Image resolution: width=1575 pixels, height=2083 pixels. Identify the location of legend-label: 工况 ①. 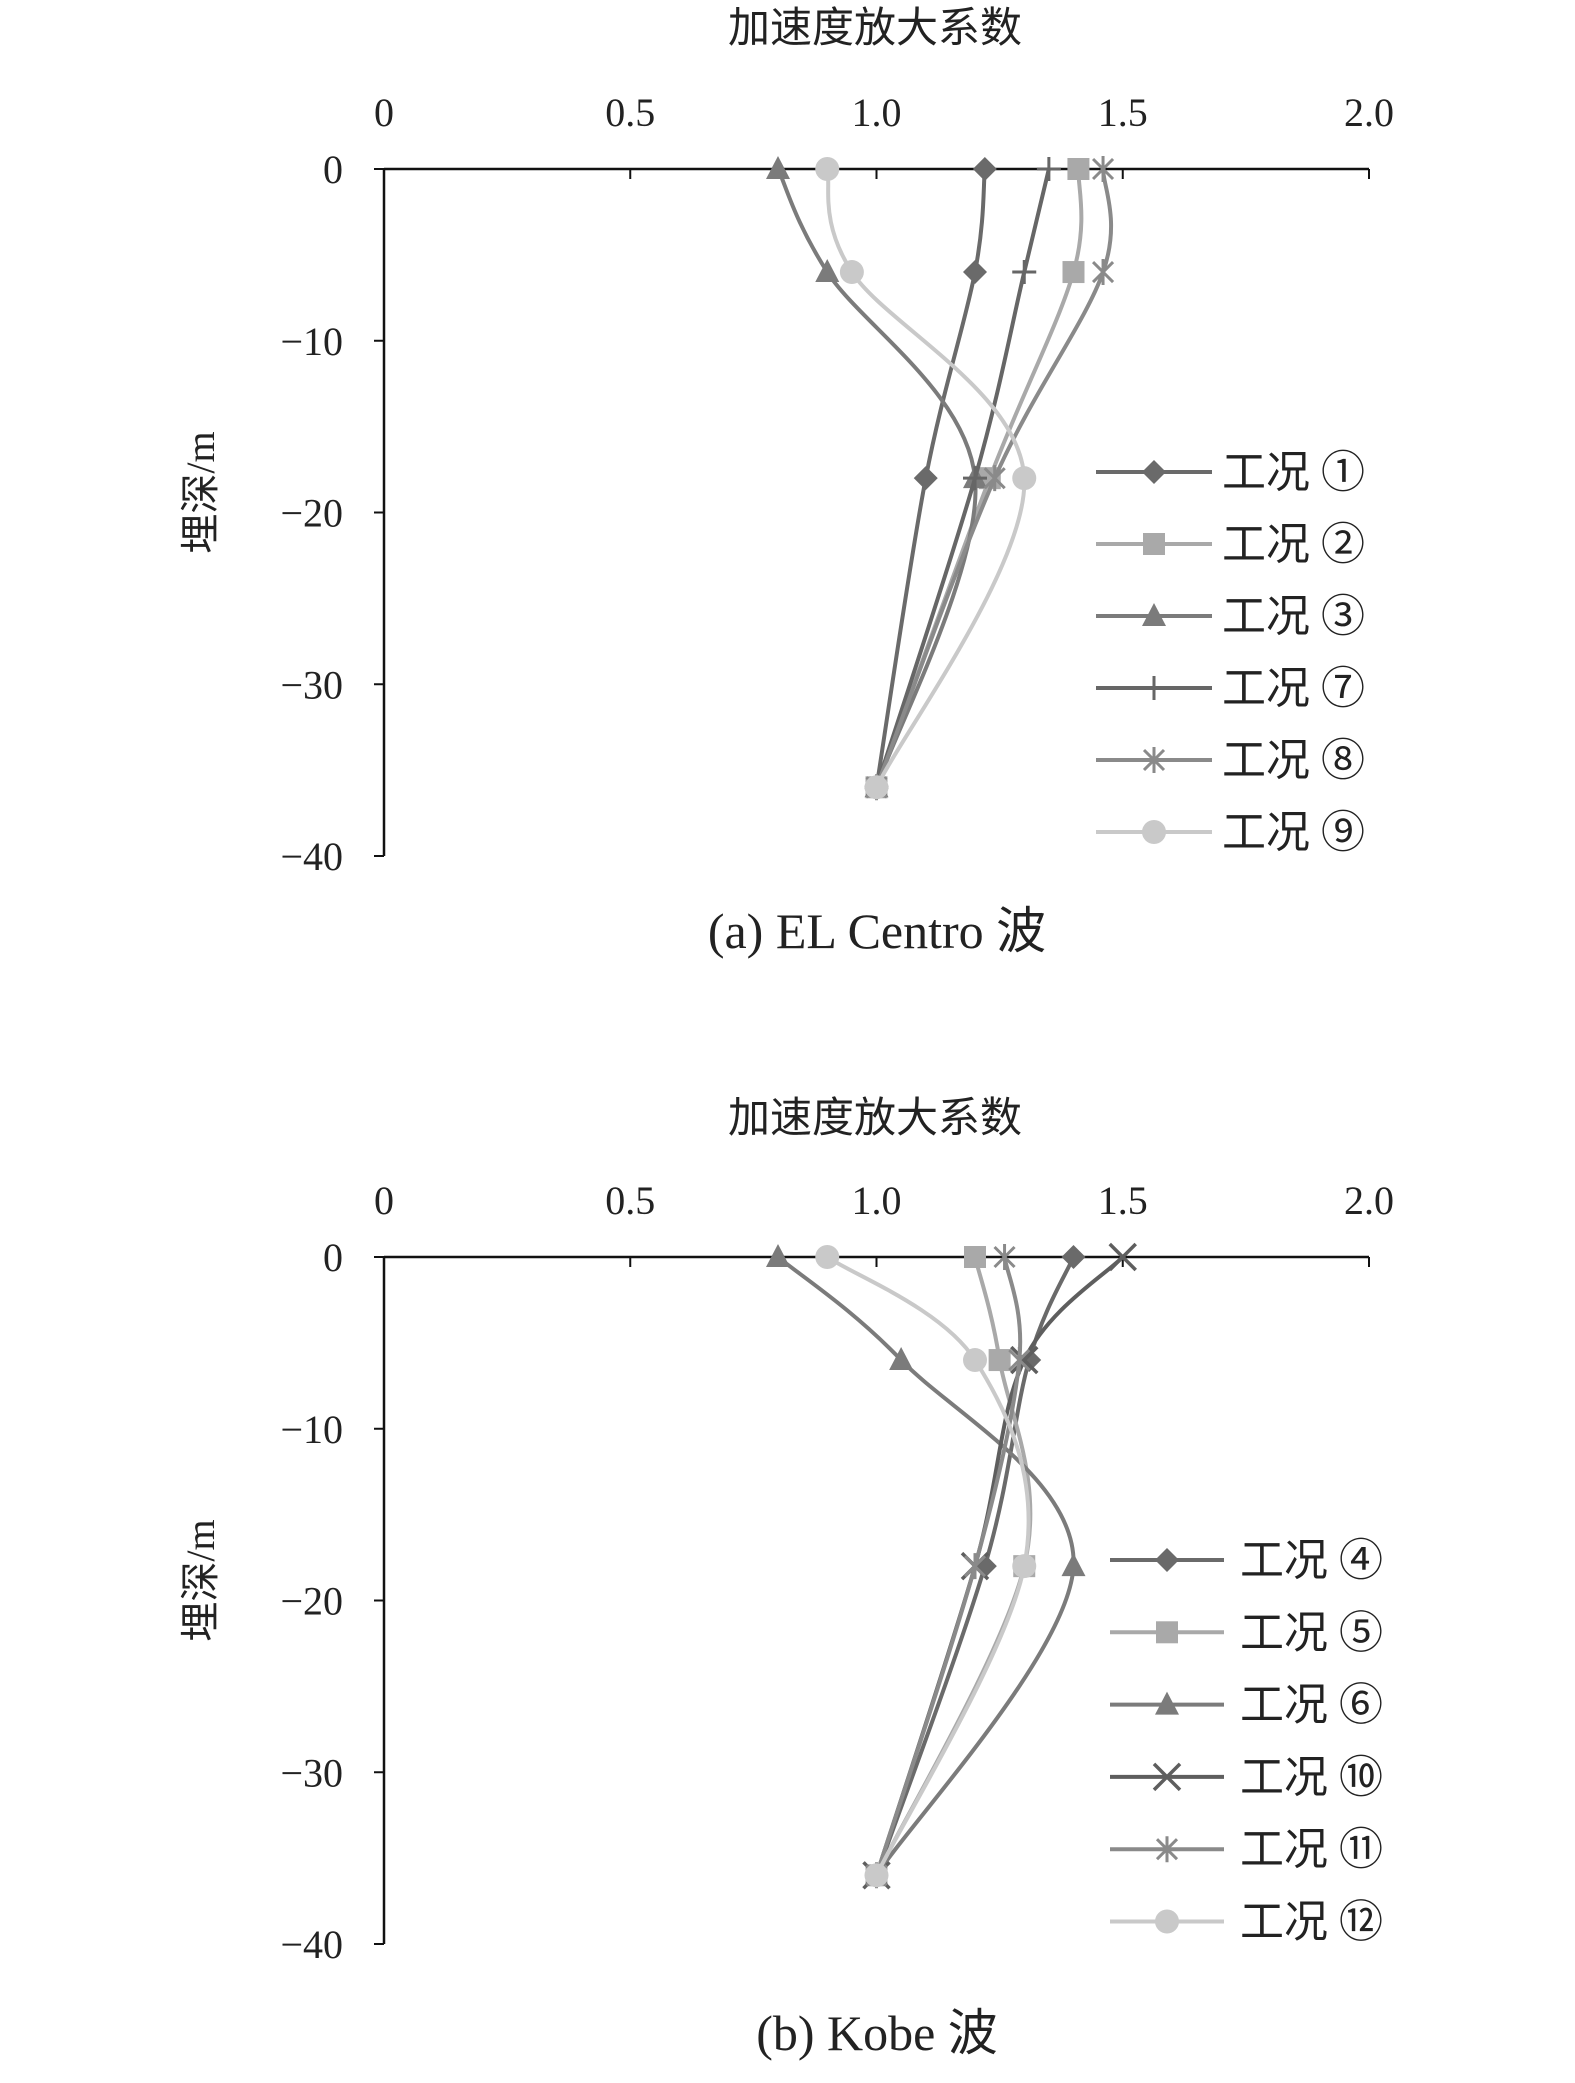
(1293, 472).